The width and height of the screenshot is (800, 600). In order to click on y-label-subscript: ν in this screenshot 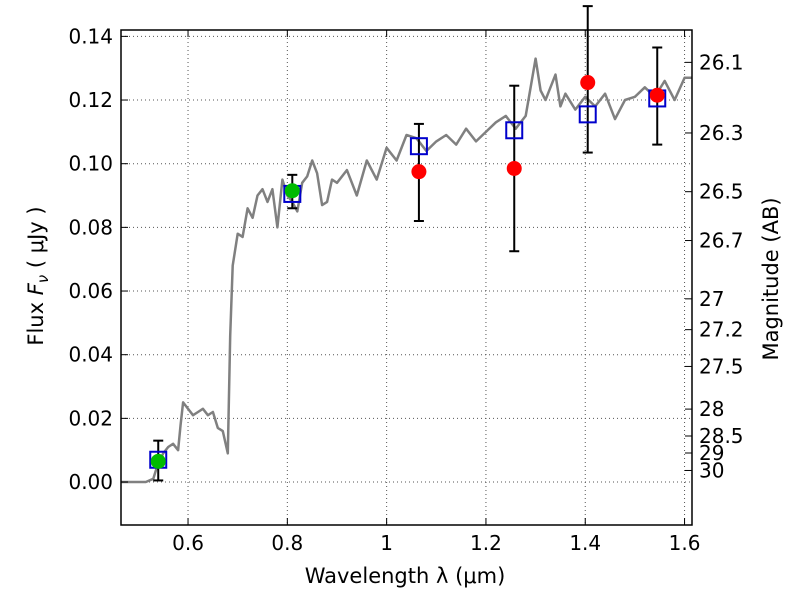, I will do `click(43, 279)`.